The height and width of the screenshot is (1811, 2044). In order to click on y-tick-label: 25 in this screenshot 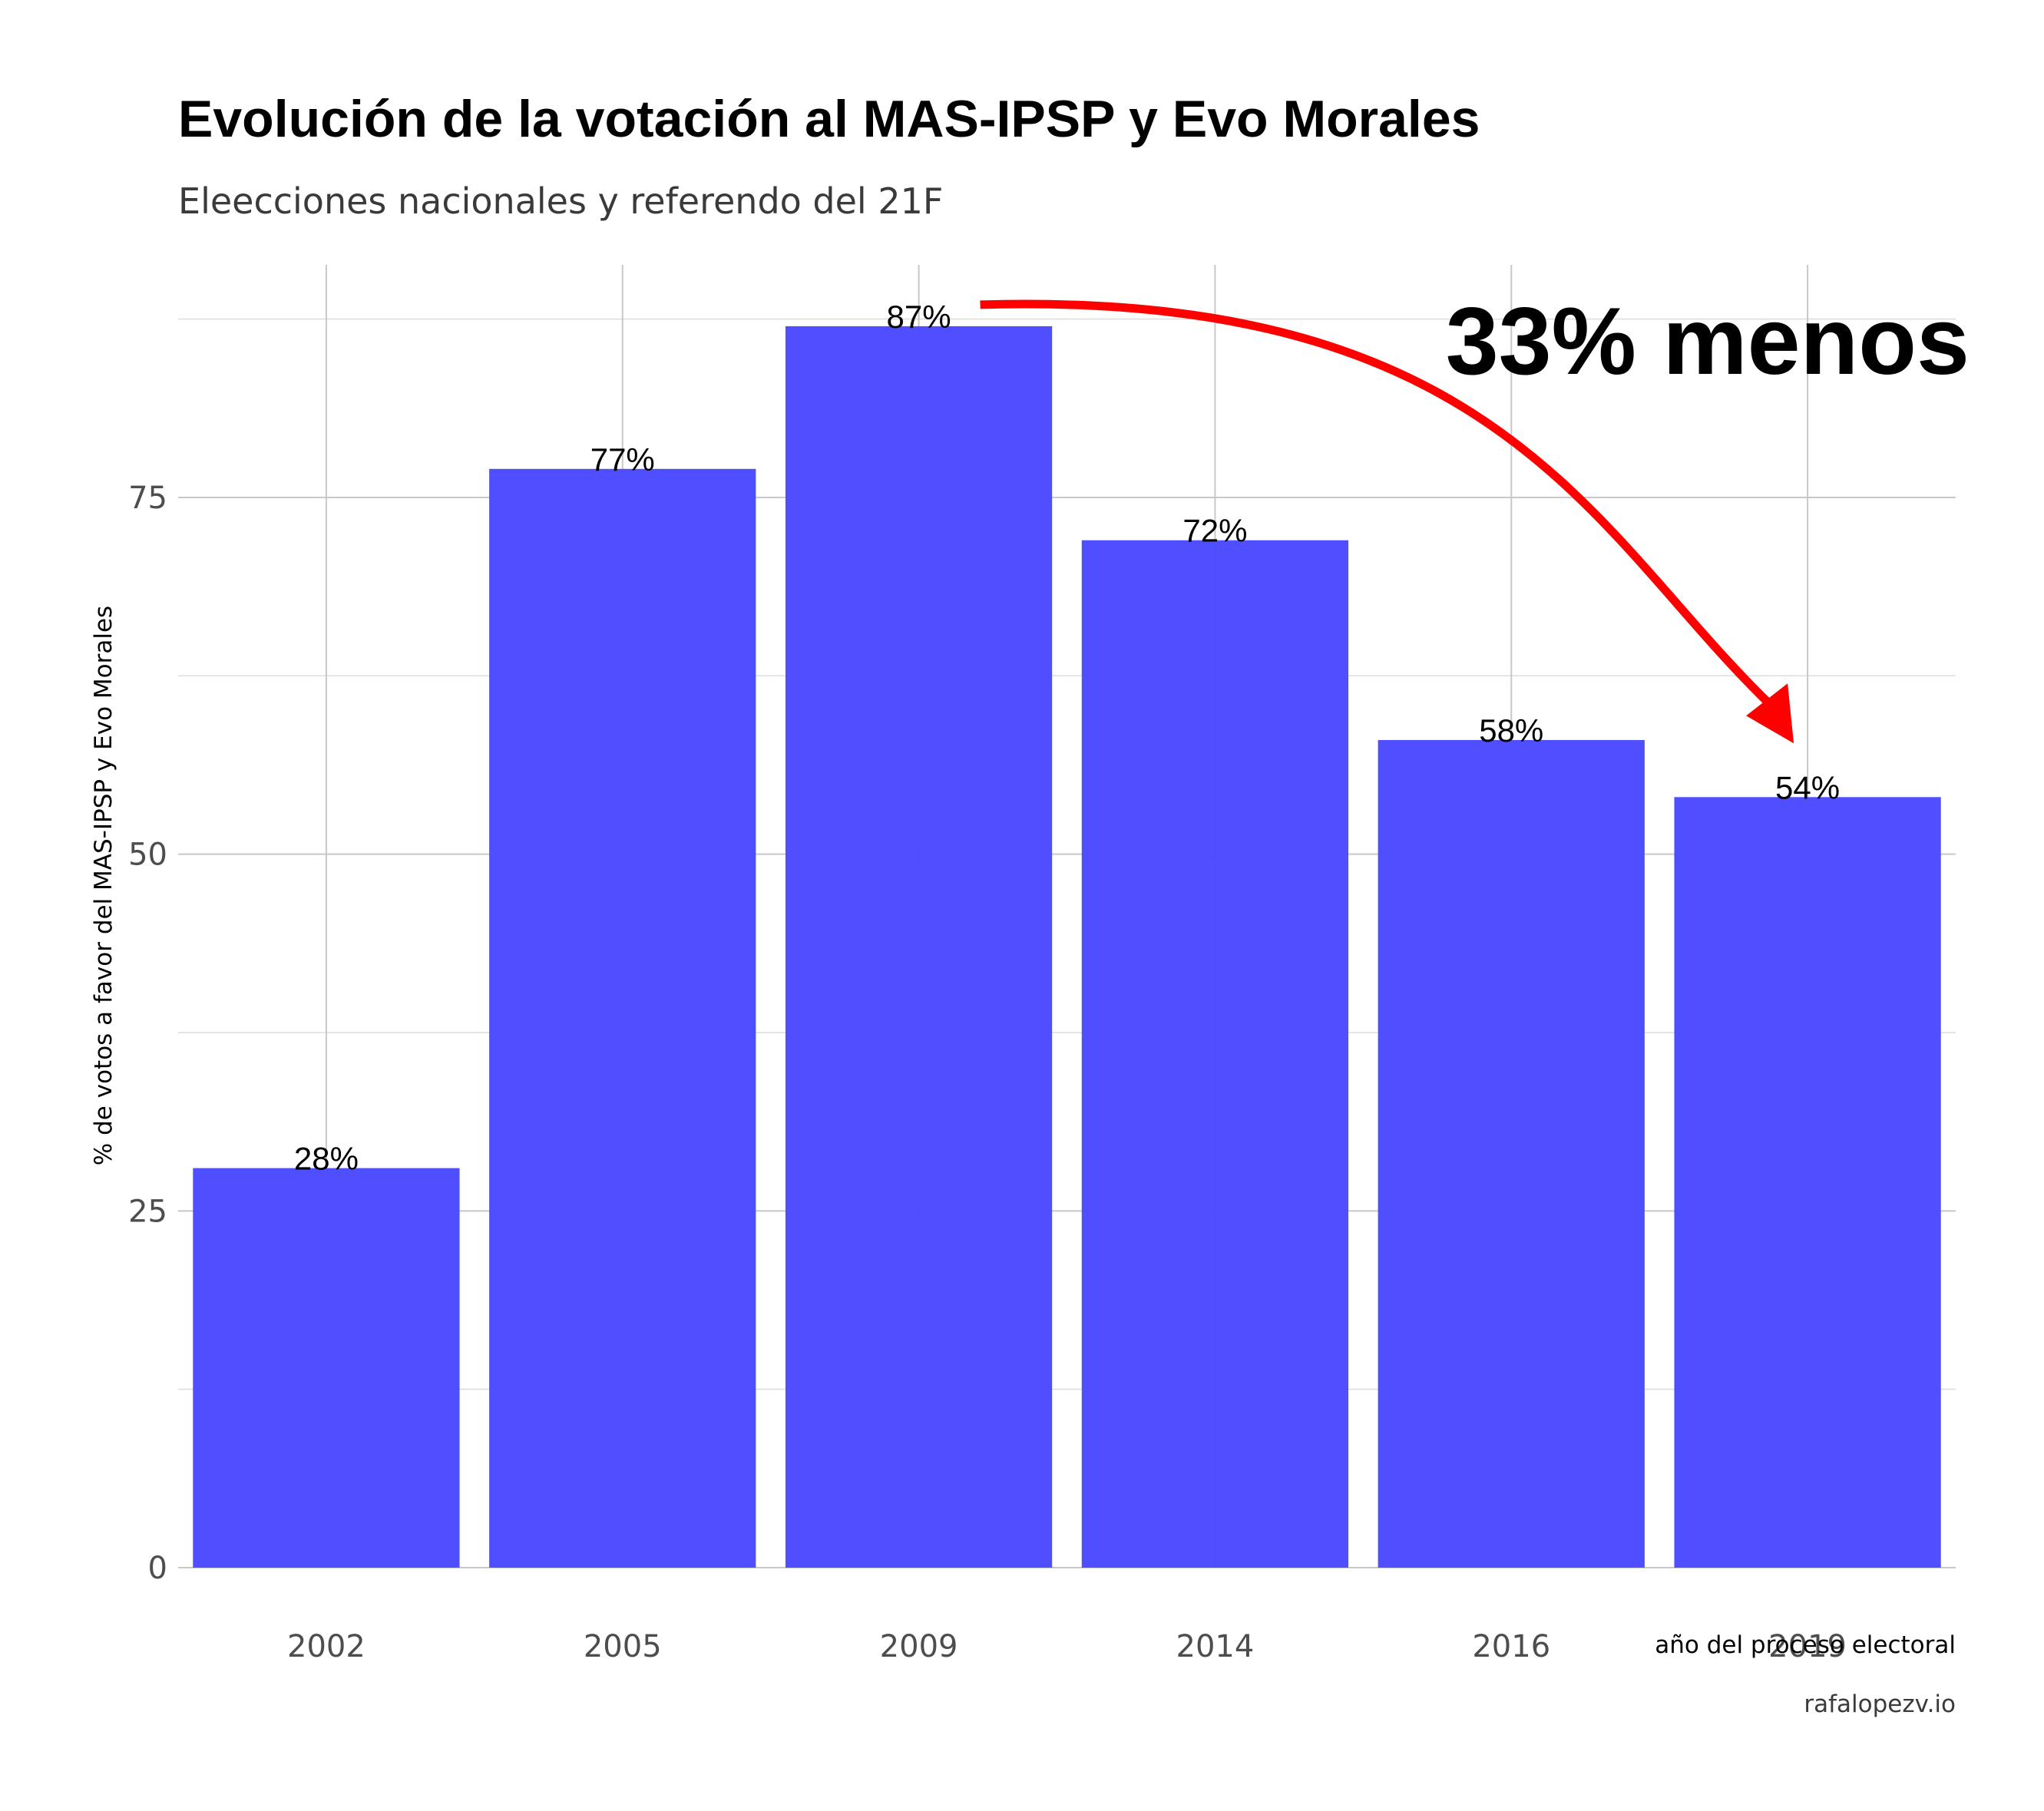, I will do `click(147, 1211)`.